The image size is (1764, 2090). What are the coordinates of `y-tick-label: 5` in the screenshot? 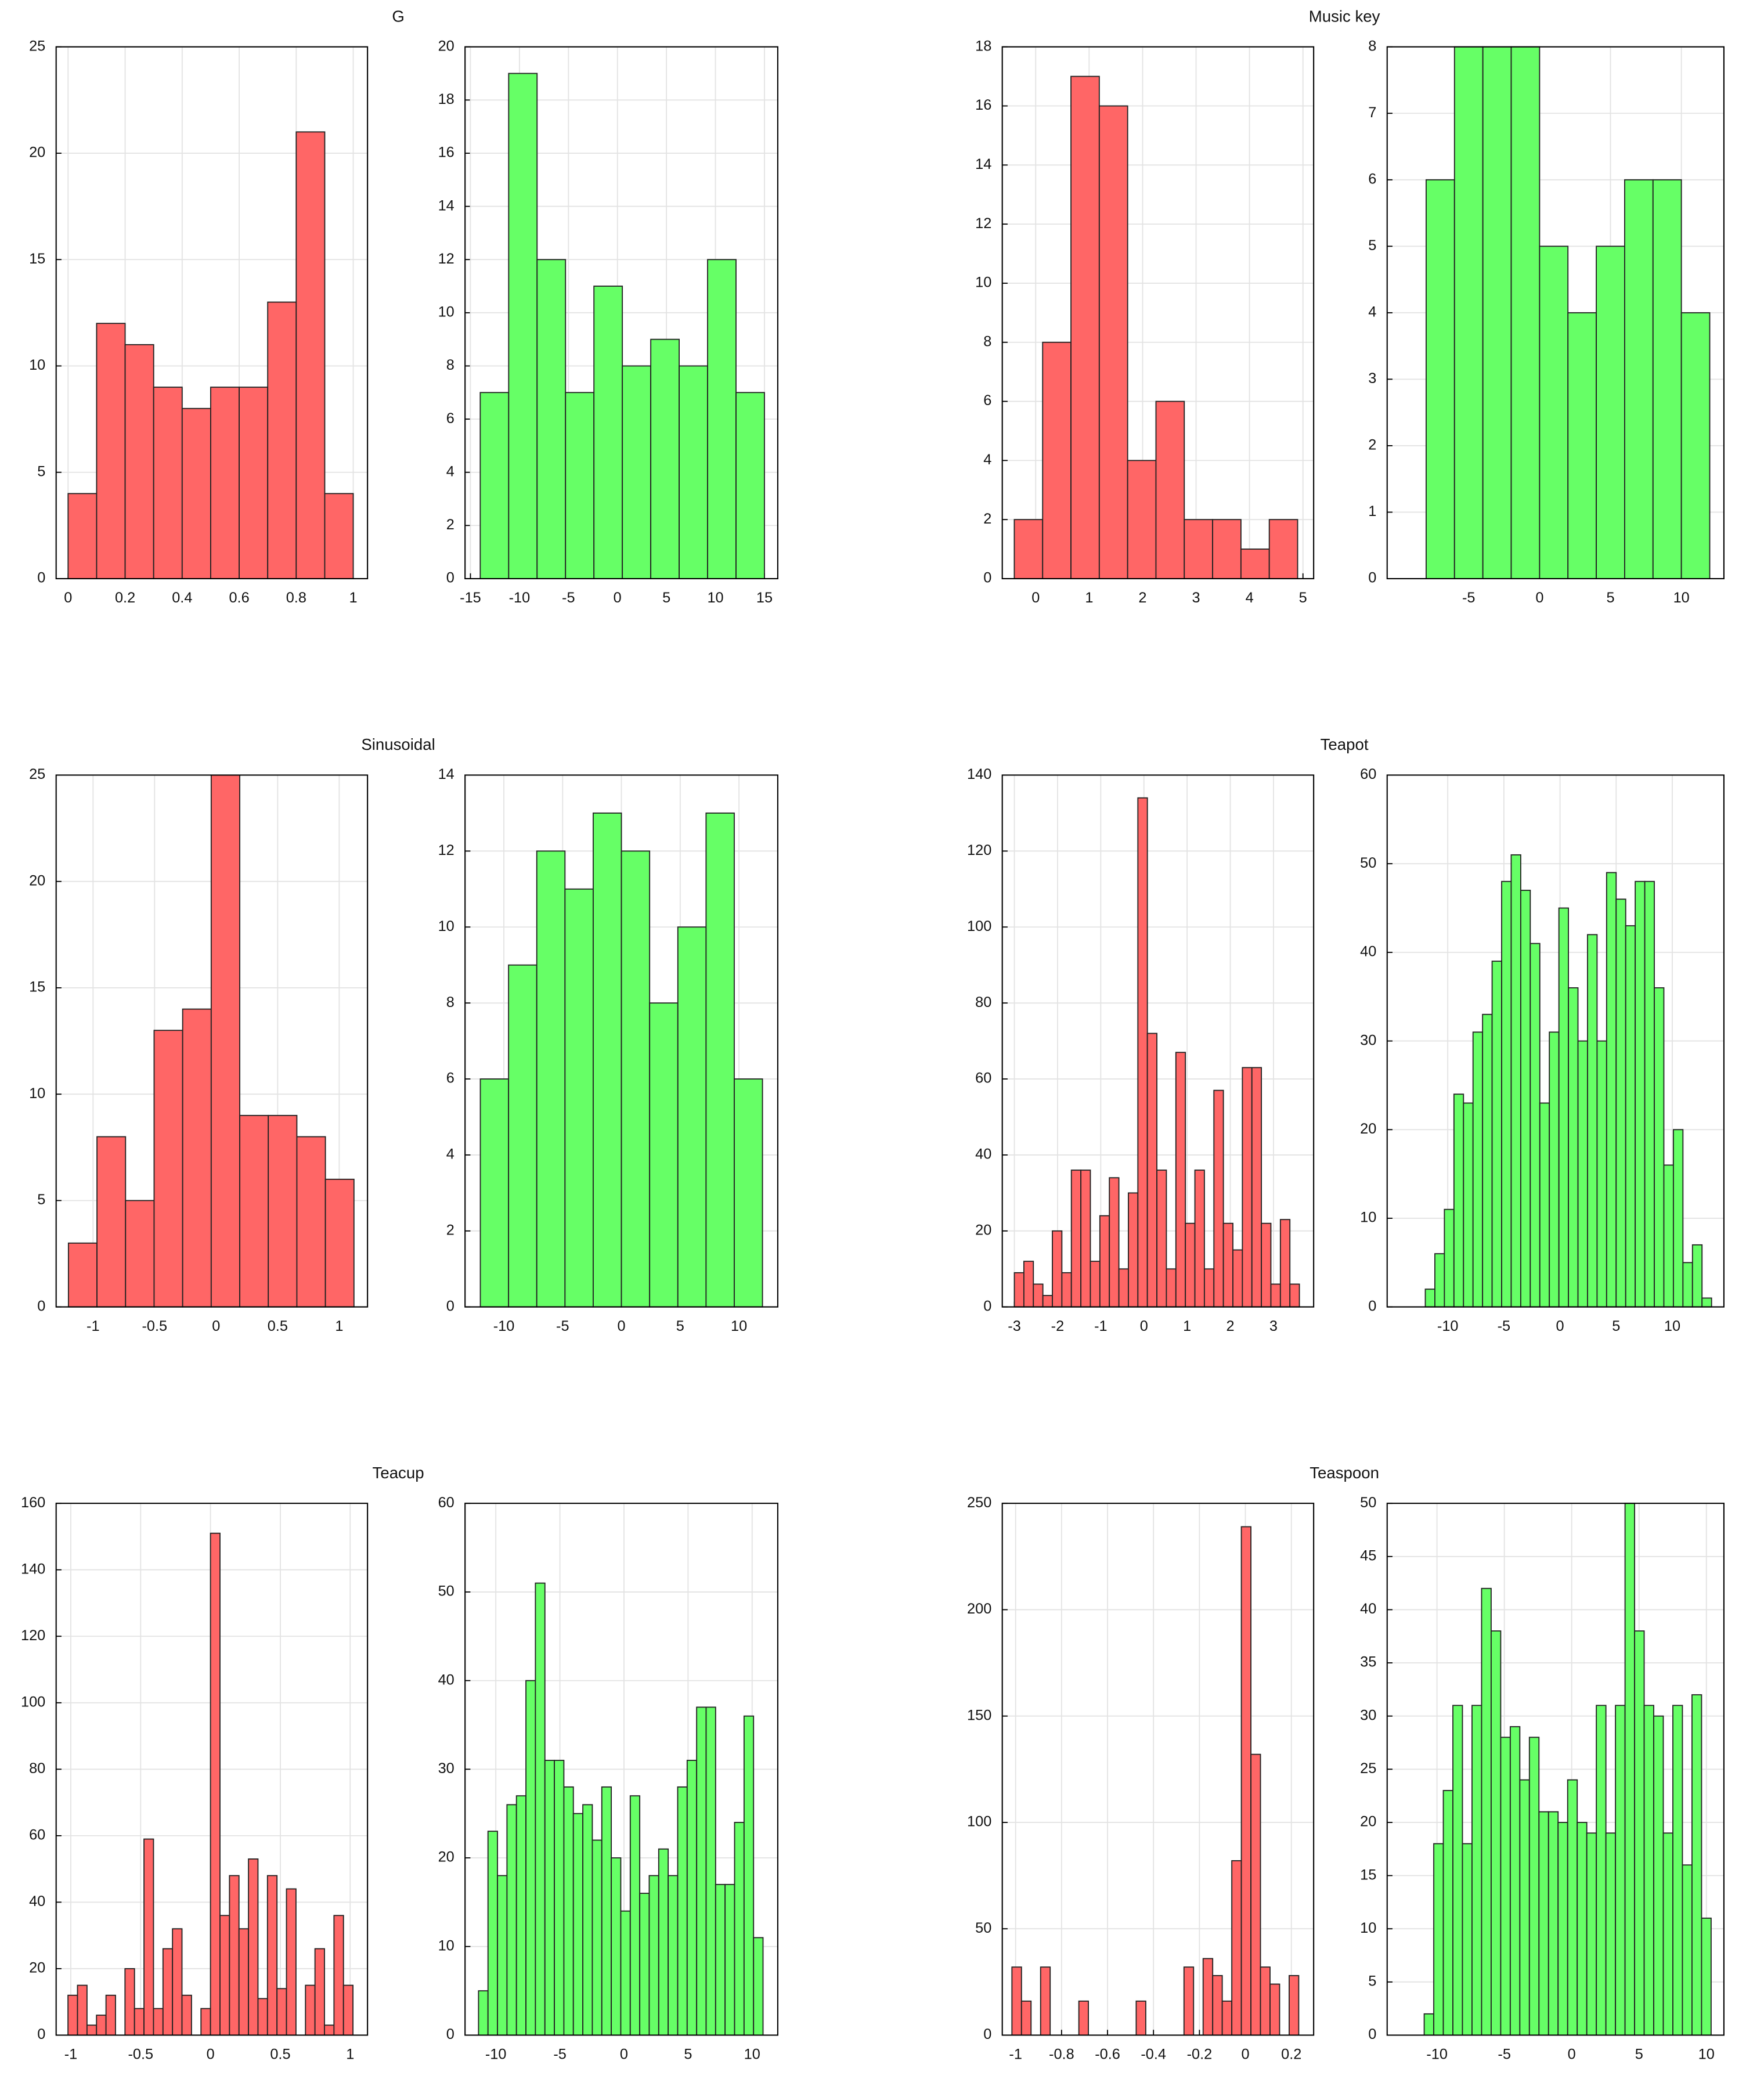 It's located at (1372, 245).